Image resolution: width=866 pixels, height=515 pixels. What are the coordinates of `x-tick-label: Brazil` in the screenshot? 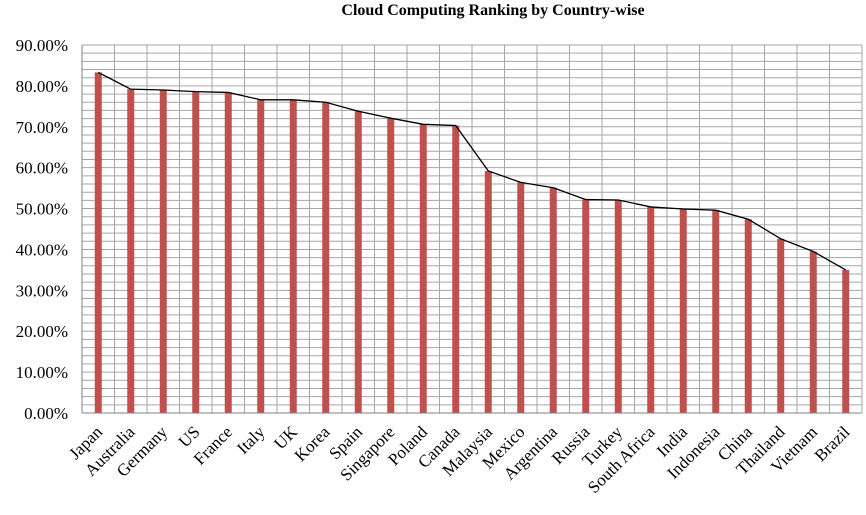 It's located at (832, 443).